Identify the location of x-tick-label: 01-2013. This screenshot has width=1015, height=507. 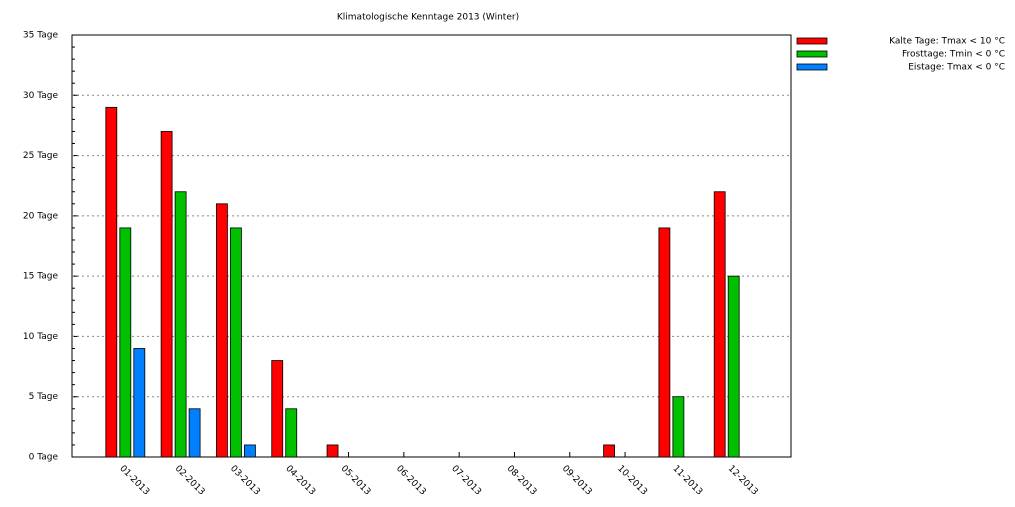
(134, 481).